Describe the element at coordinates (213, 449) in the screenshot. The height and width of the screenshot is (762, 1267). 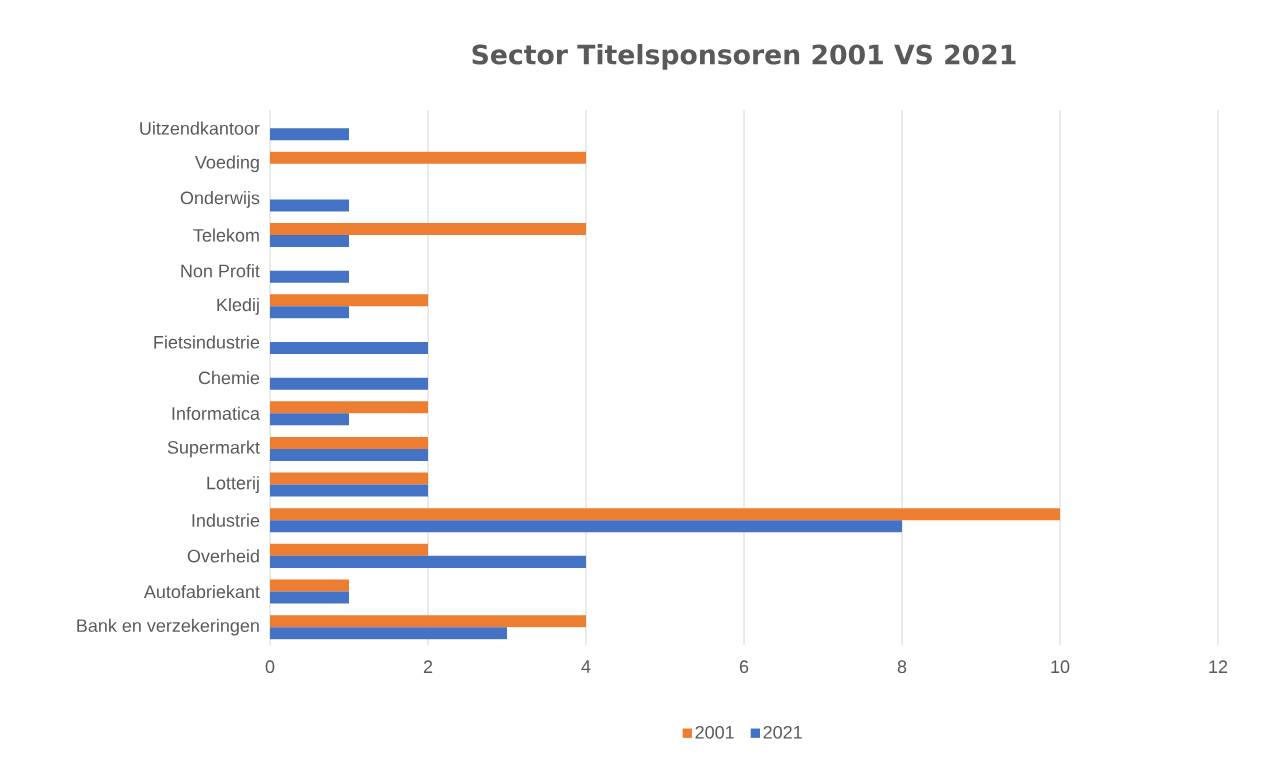
I see `y-tick-label: Supermarkt` at that location.